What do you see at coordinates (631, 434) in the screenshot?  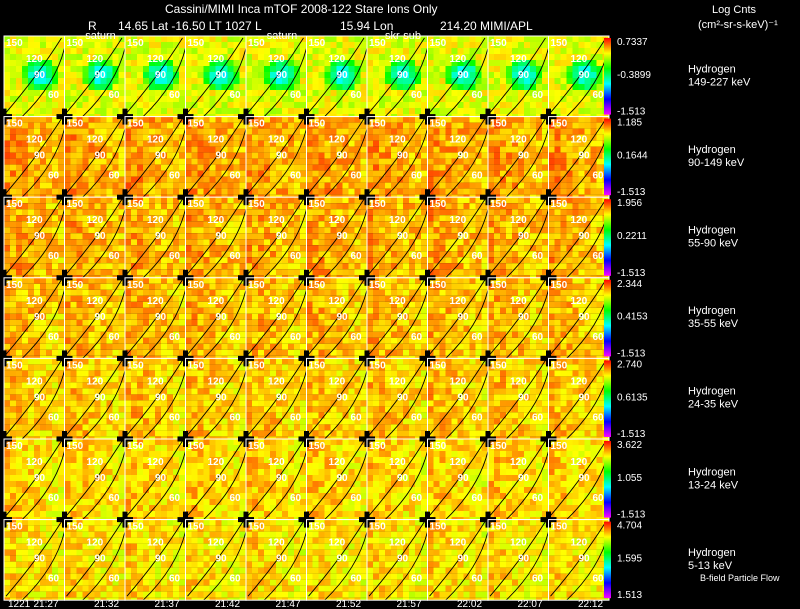 I see `colorbar-min-label: -1.513` at bounding box center [631, 434].